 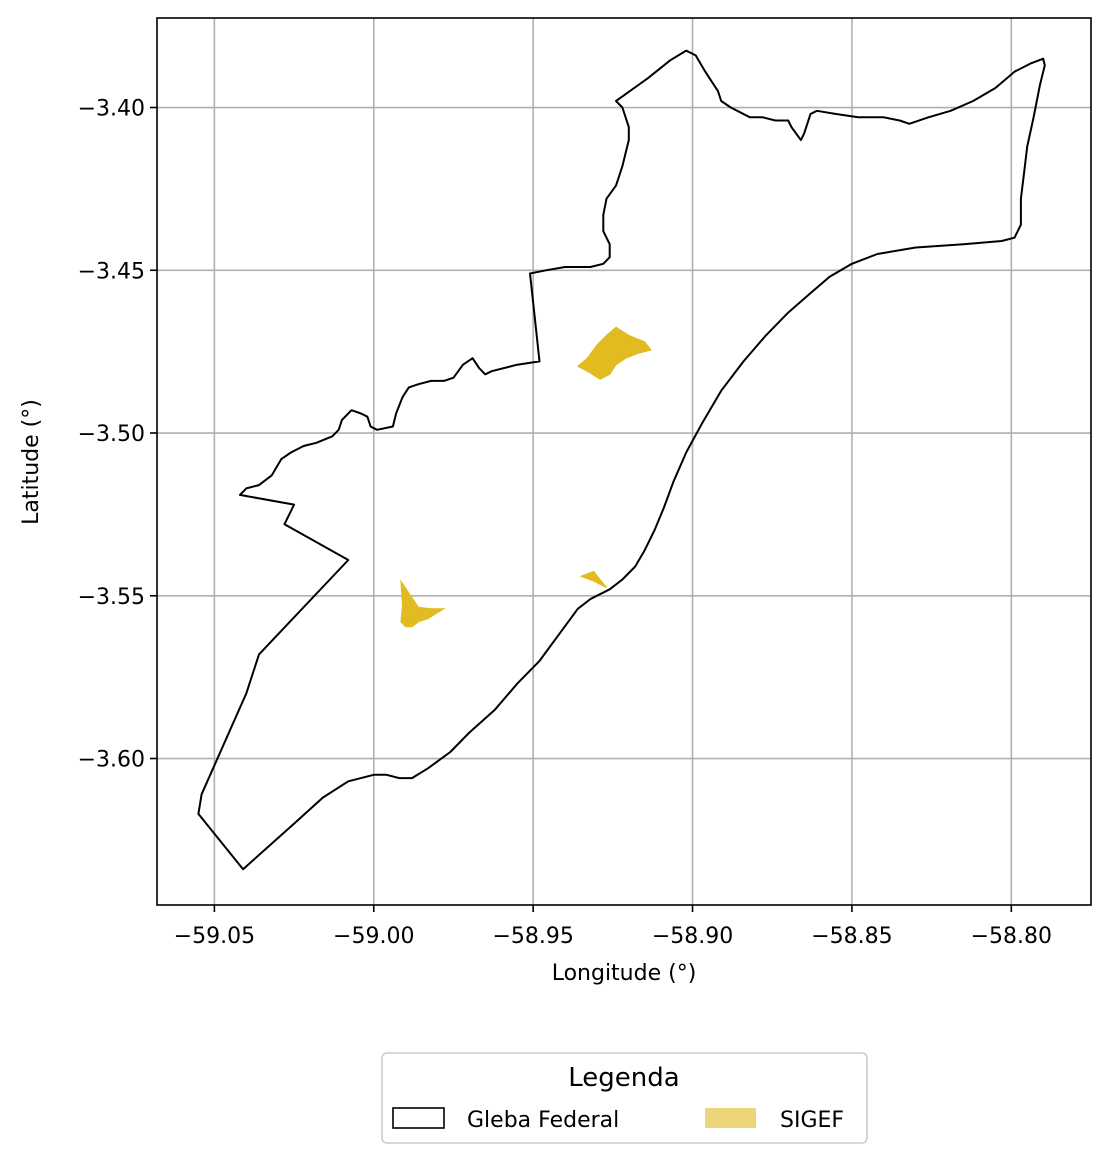 I want to click on x-tick-label: −58.80, so click(x=1011, y=936).